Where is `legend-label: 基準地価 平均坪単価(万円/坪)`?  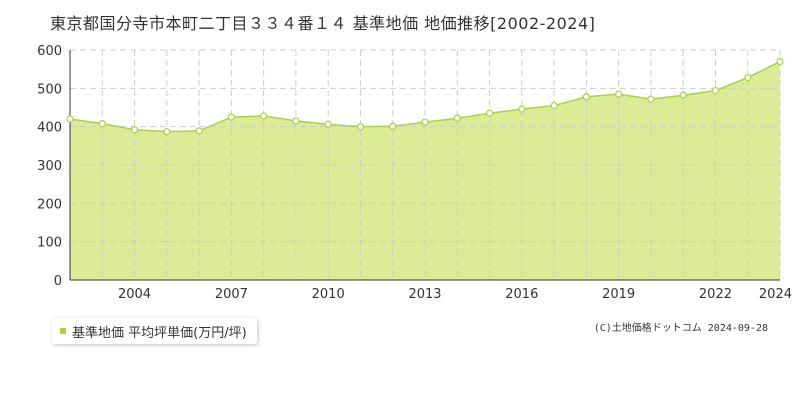
legend-label: 基準地価 平均坪単価(万円/坪) is located at coordinates (159, 333).